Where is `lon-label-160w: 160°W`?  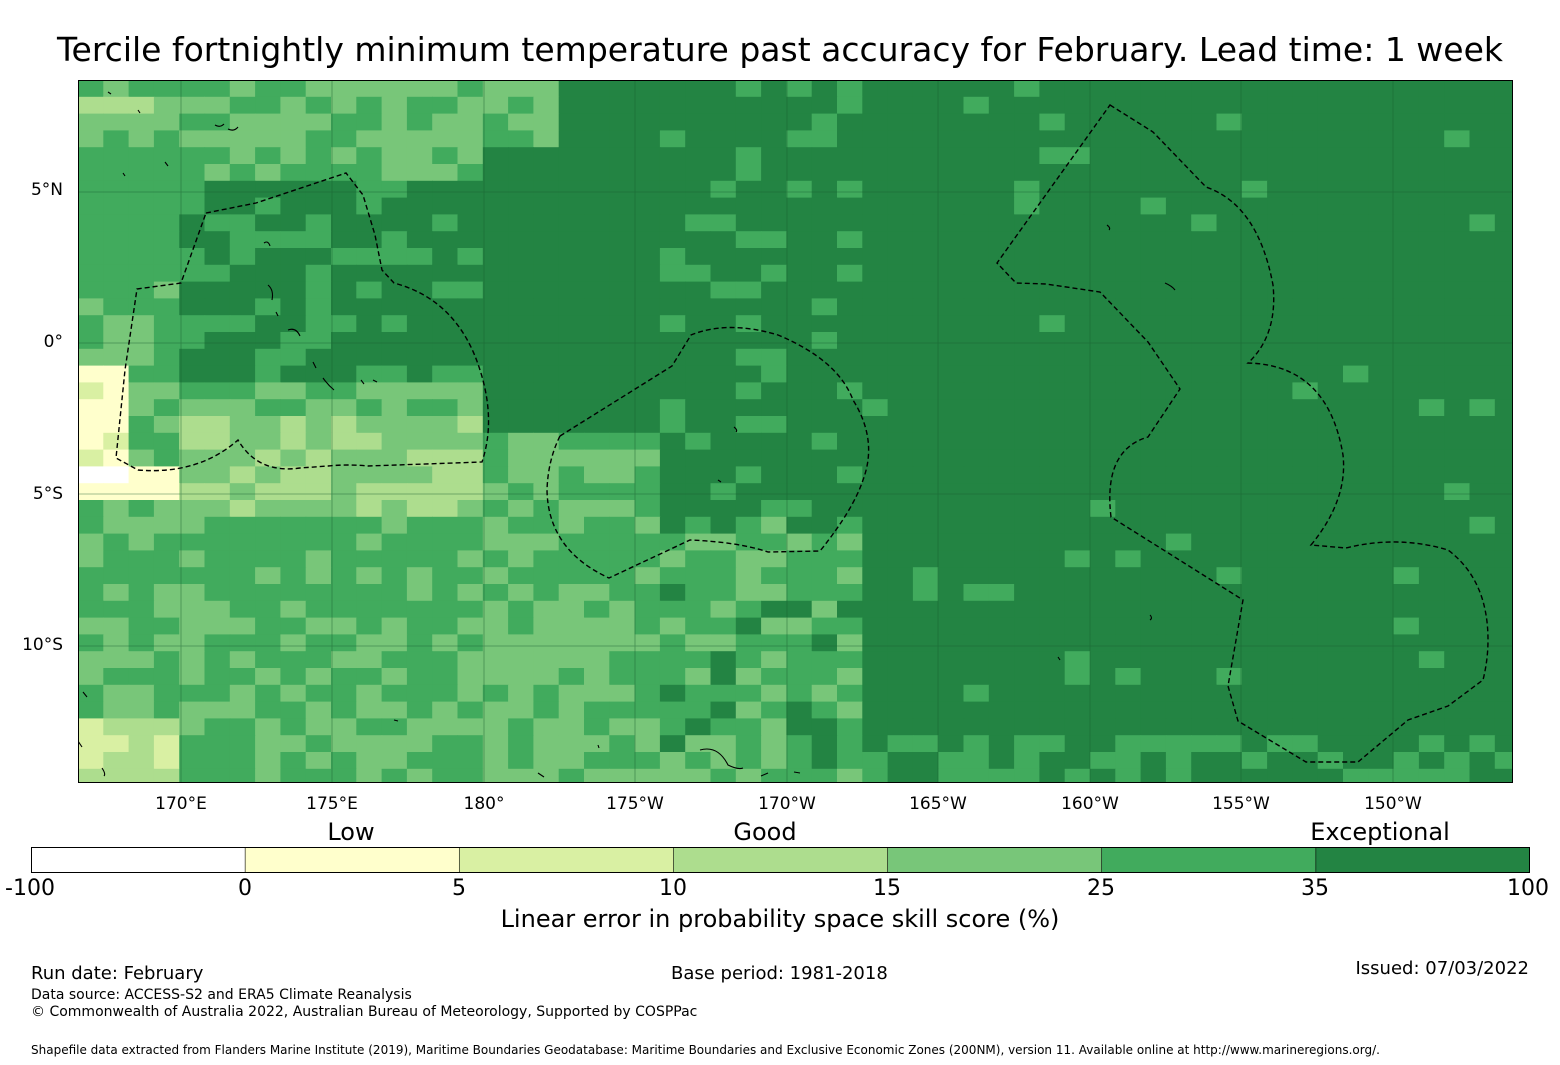
lon-label-160w: 160°W is located at coordinates (1090, 804).